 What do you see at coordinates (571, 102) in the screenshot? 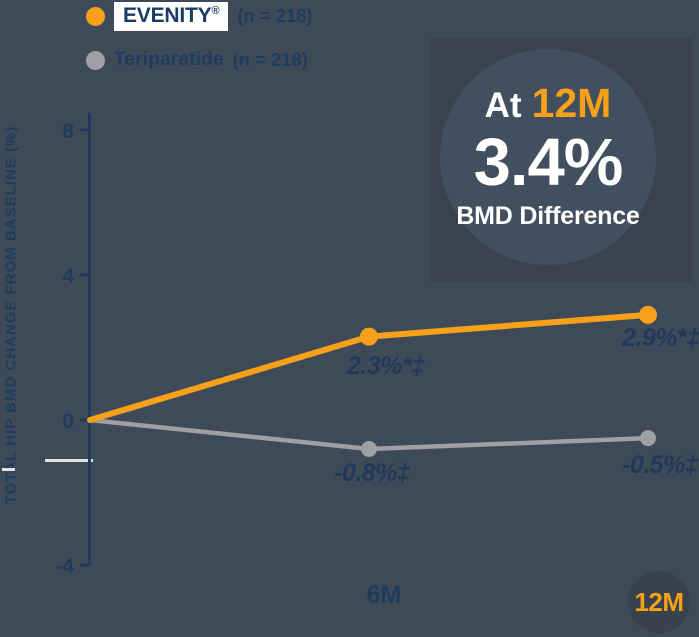
I see `callout-timepoint: 12M` at bounding box center [571, 102].